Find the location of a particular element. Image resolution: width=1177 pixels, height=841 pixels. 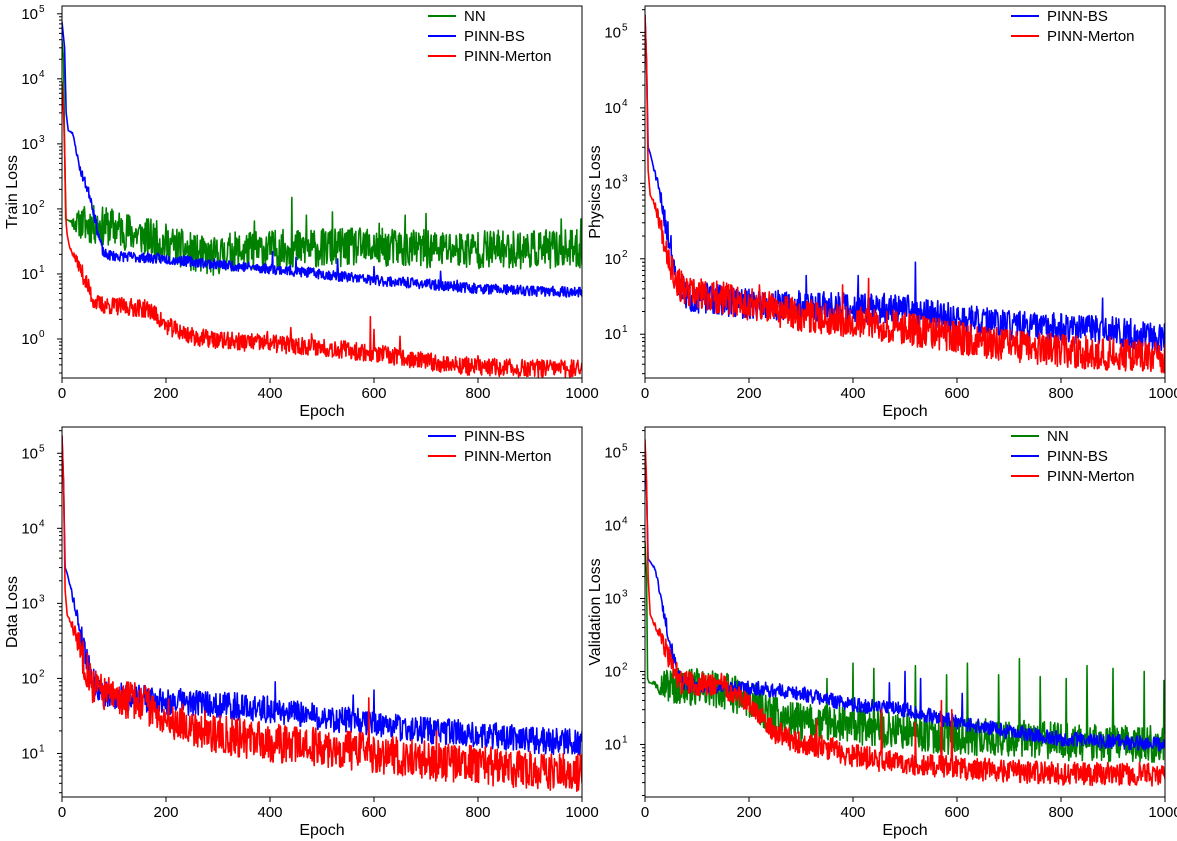

series-line-pinn-bs is located at coordinates (322, 159).